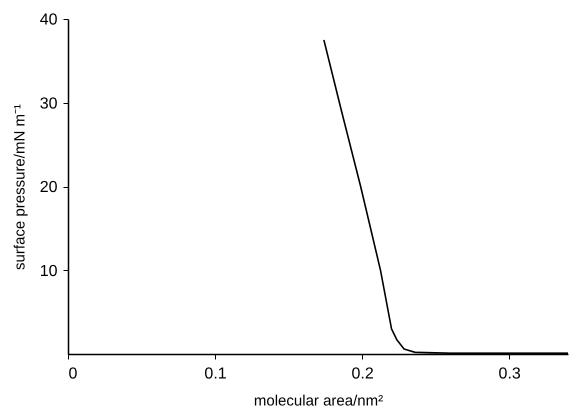  Describe the element at coordinates (509, 374) in the screenshot. I see `x-tick-label: 0.3` at that location.